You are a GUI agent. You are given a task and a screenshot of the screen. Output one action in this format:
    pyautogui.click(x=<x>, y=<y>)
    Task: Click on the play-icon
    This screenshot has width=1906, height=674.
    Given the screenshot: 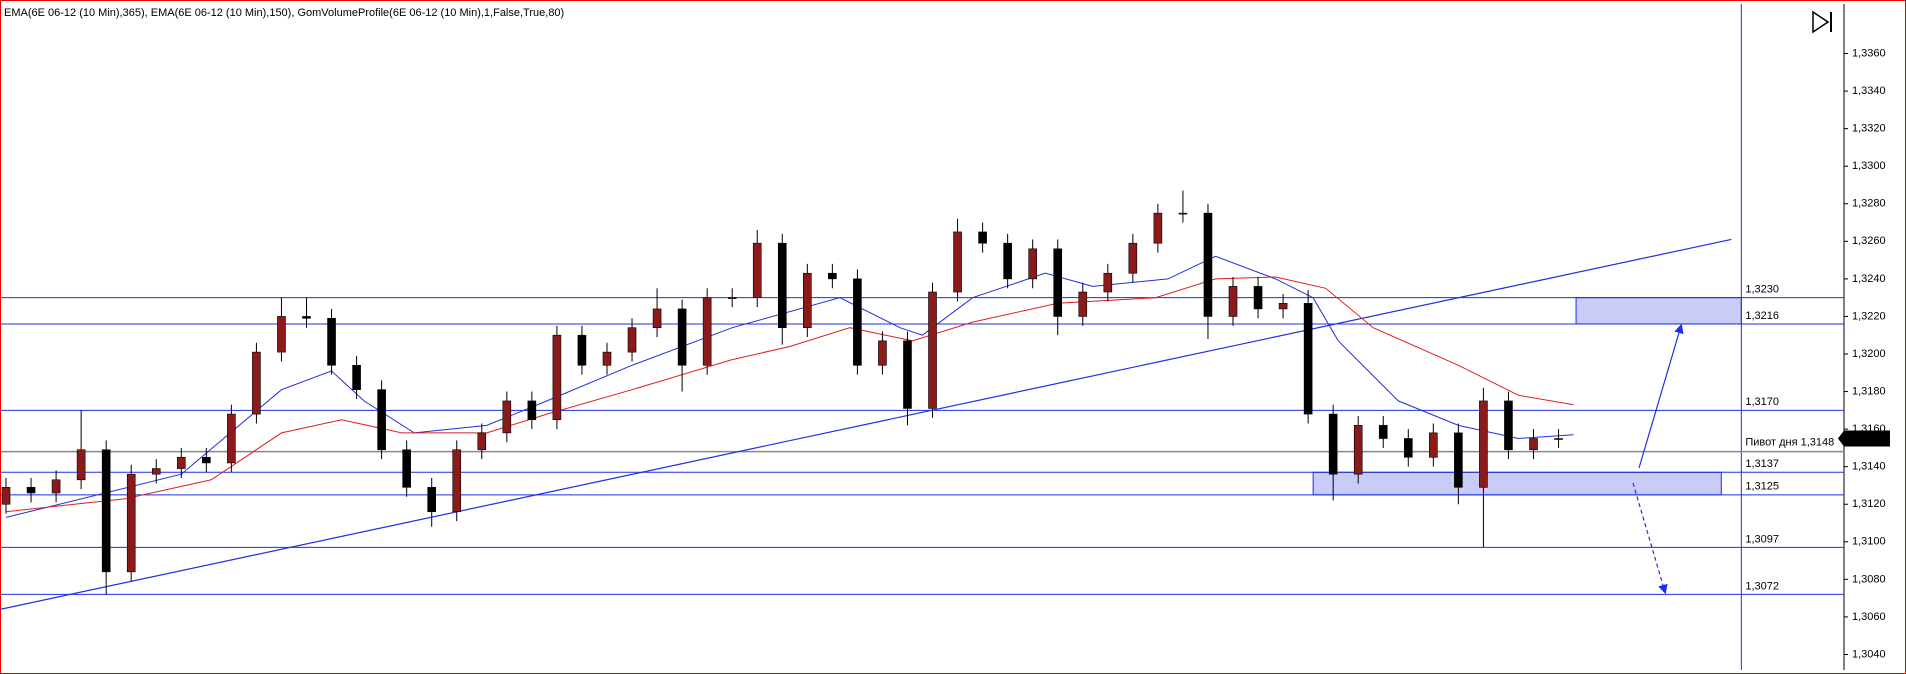 What is the action you would take?
    pyautogui.click(x=1822, y=22)
    